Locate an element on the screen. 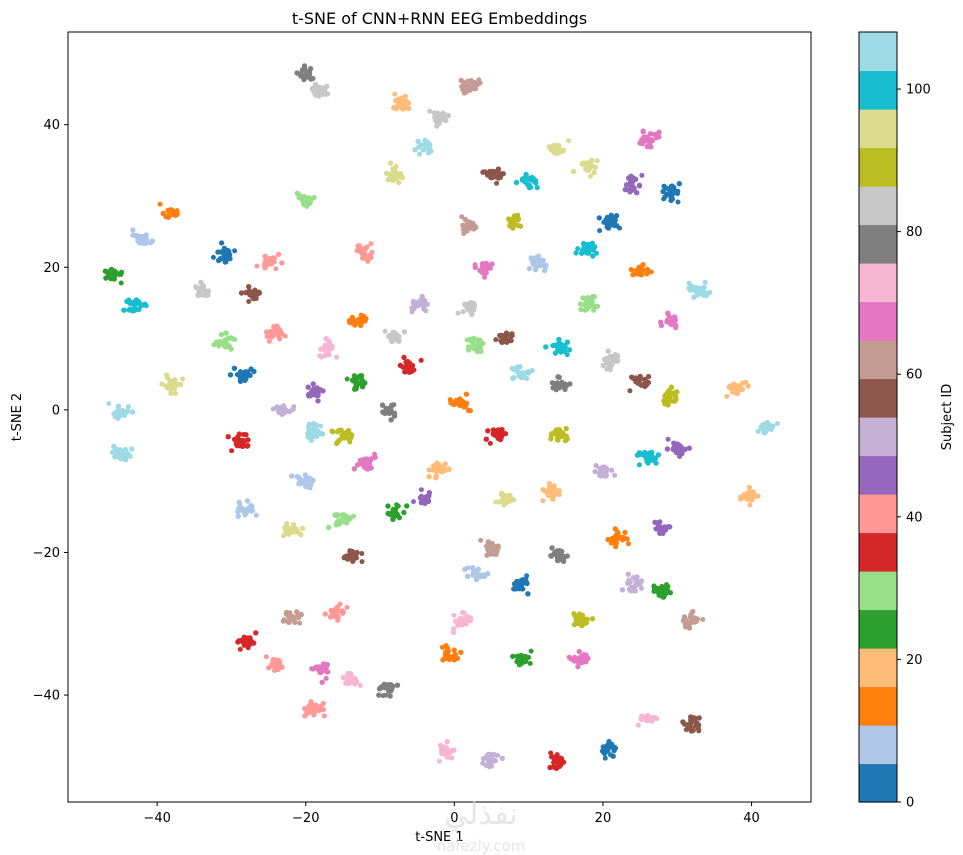 This screenshot has height=855, width=963. chart-title: t-SNE of CNN+RNN EEG Embeddings is located at coordinates (439, 18).